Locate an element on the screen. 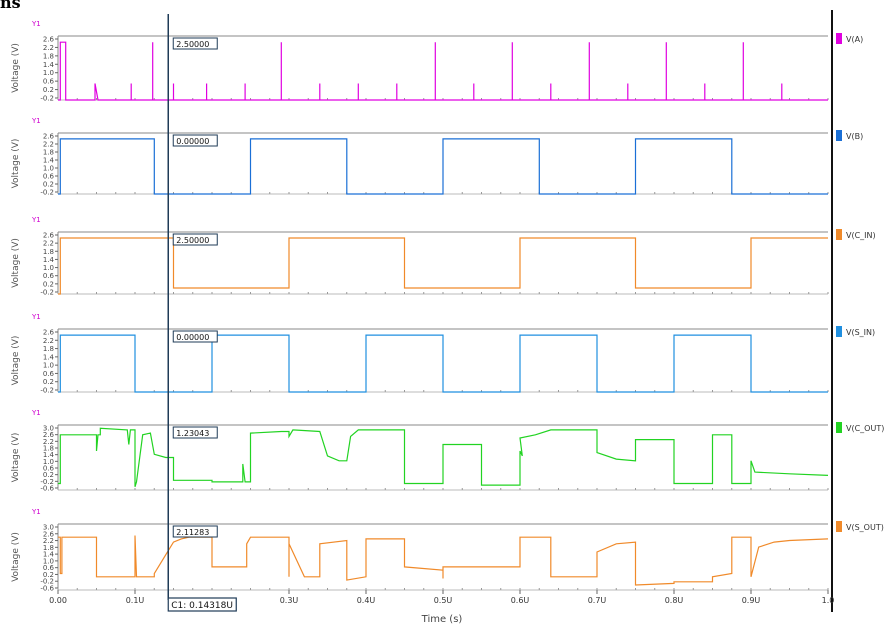  legend-label: V(S_IN) is located at coordinates (860, 332).